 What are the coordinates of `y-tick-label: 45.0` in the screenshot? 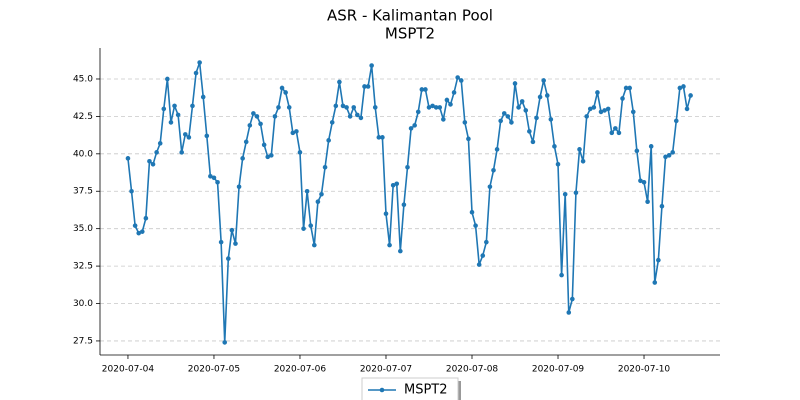 It's located at (83, 79).